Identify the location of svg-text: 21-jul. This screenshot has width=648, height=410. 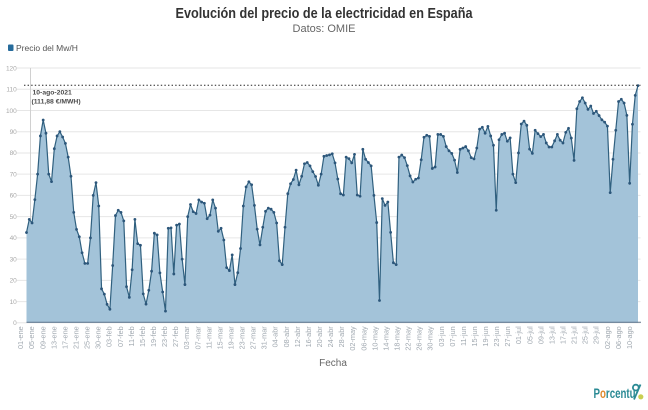
(574, 335).